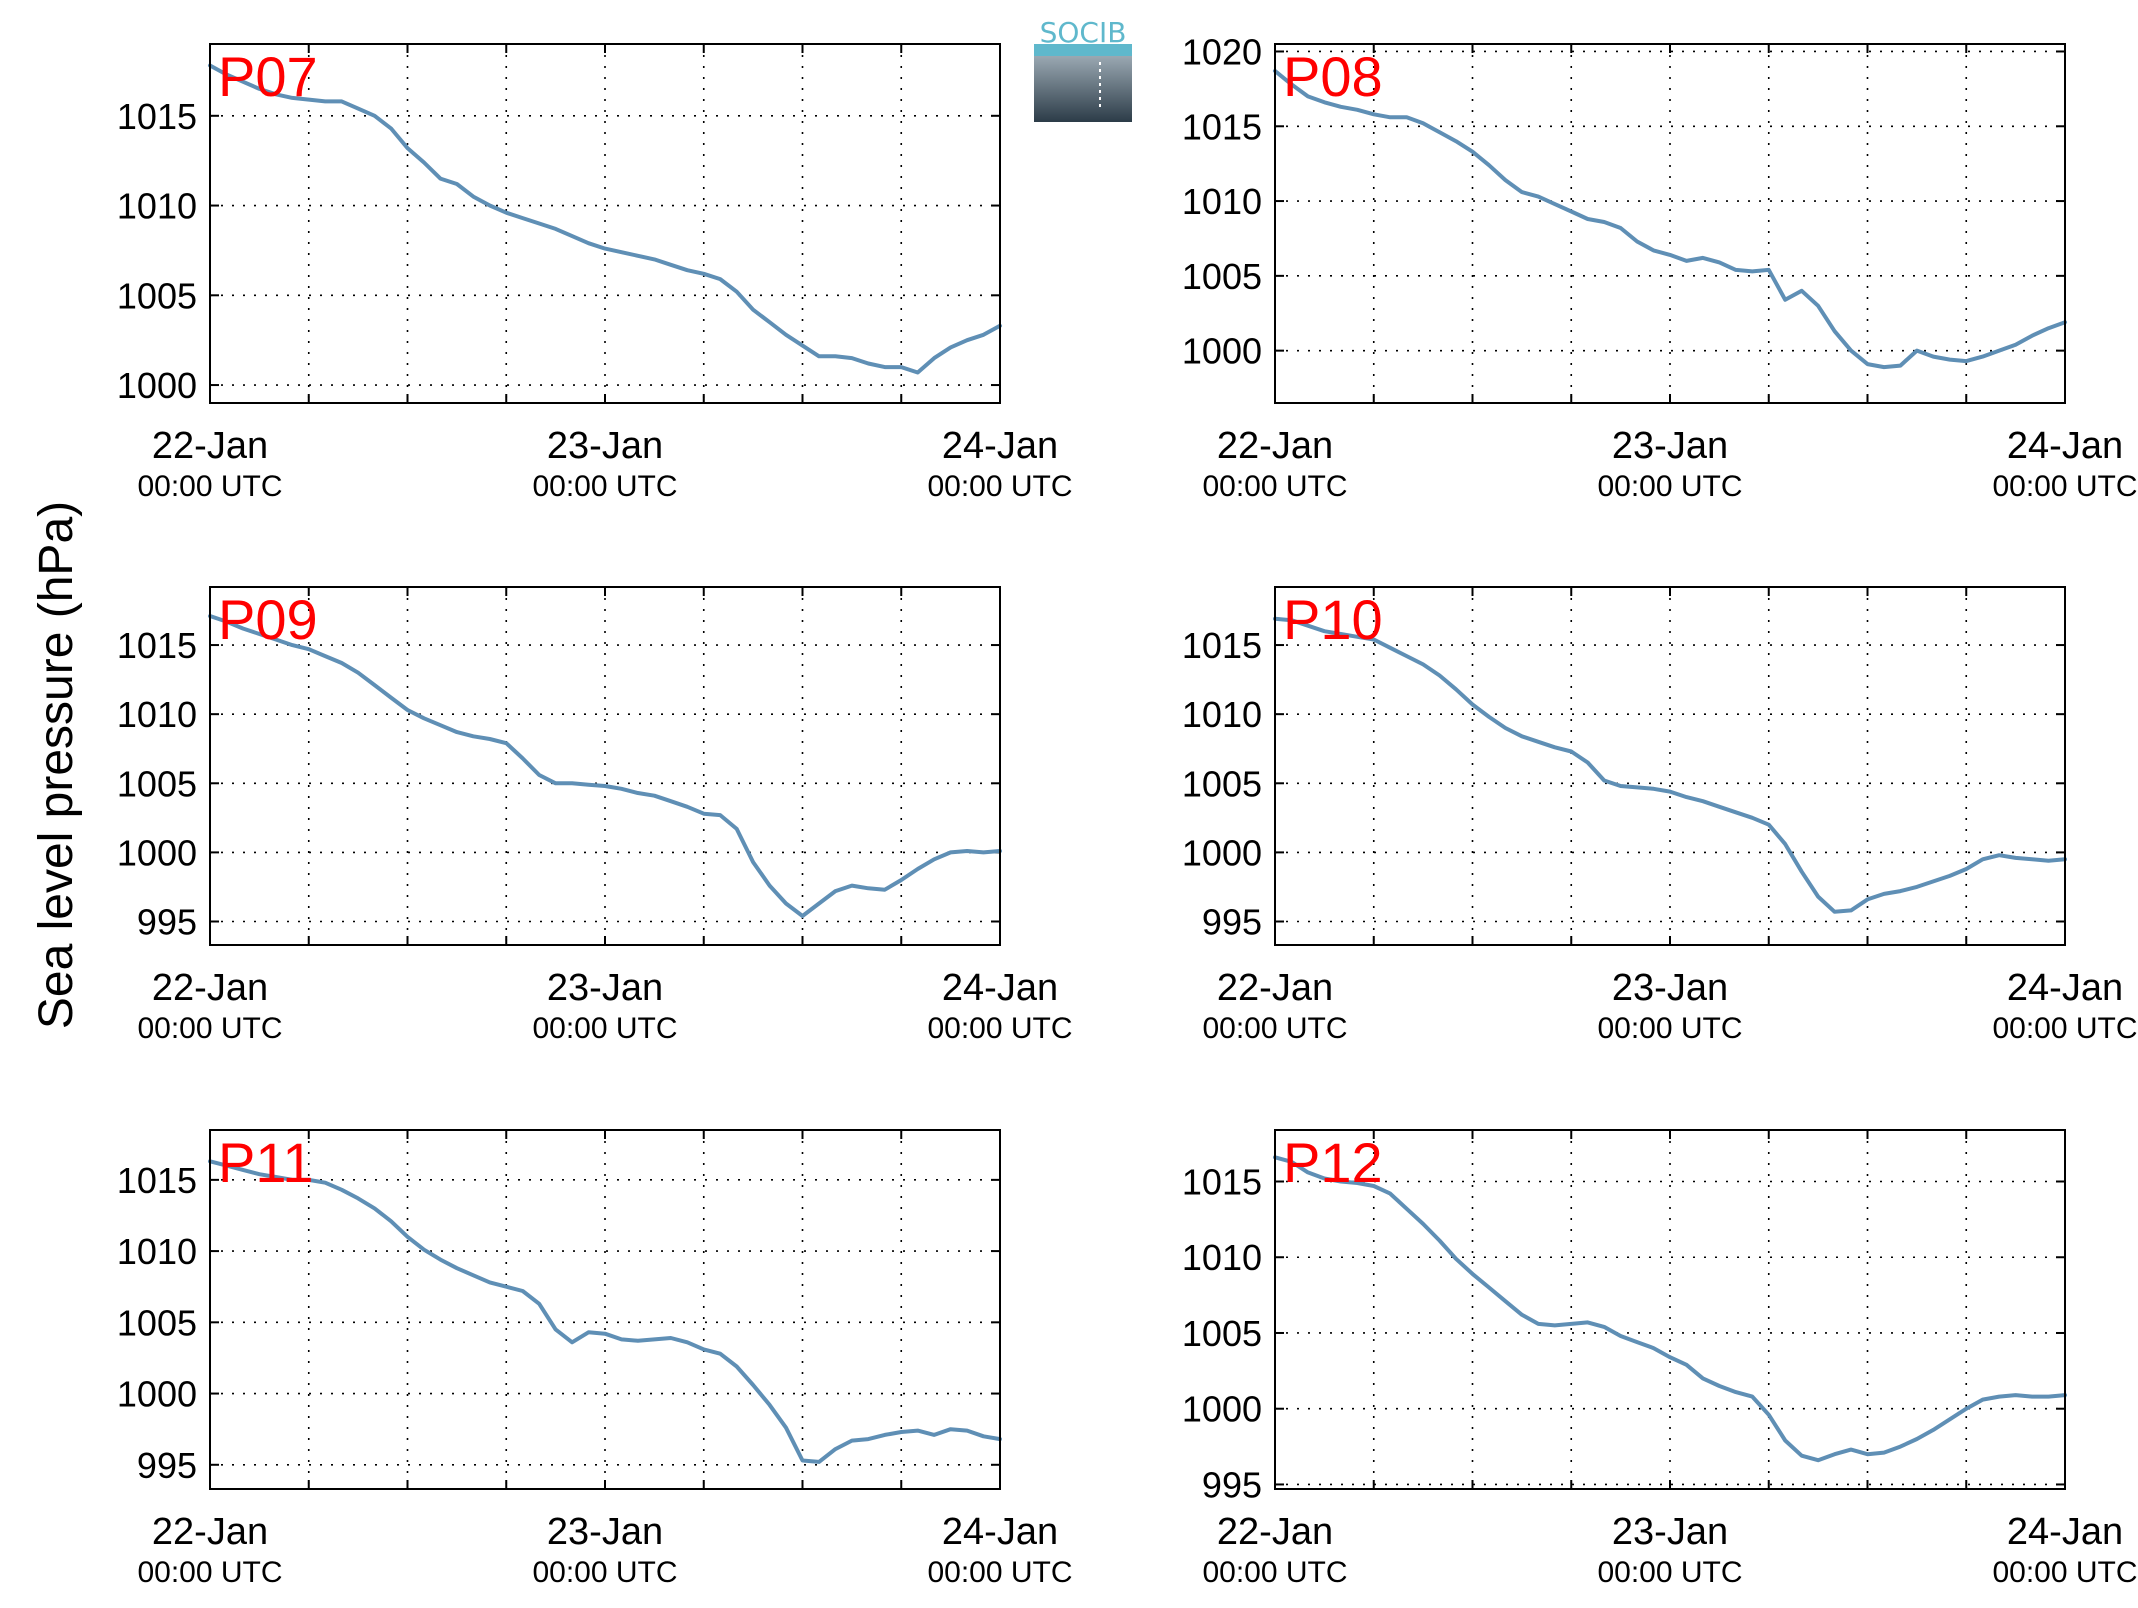  I want to click on panel-label-p09: P09, so click(268, 619).